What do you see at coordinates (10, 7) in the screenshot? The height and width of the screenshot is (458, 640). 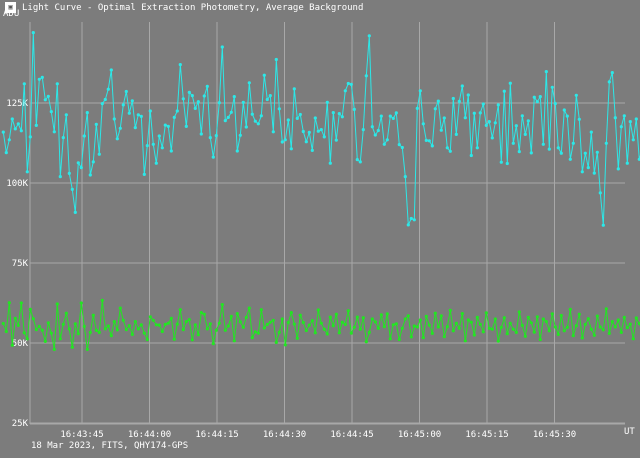 I see `app-icon: ▣` at bounding box center [10, 7].